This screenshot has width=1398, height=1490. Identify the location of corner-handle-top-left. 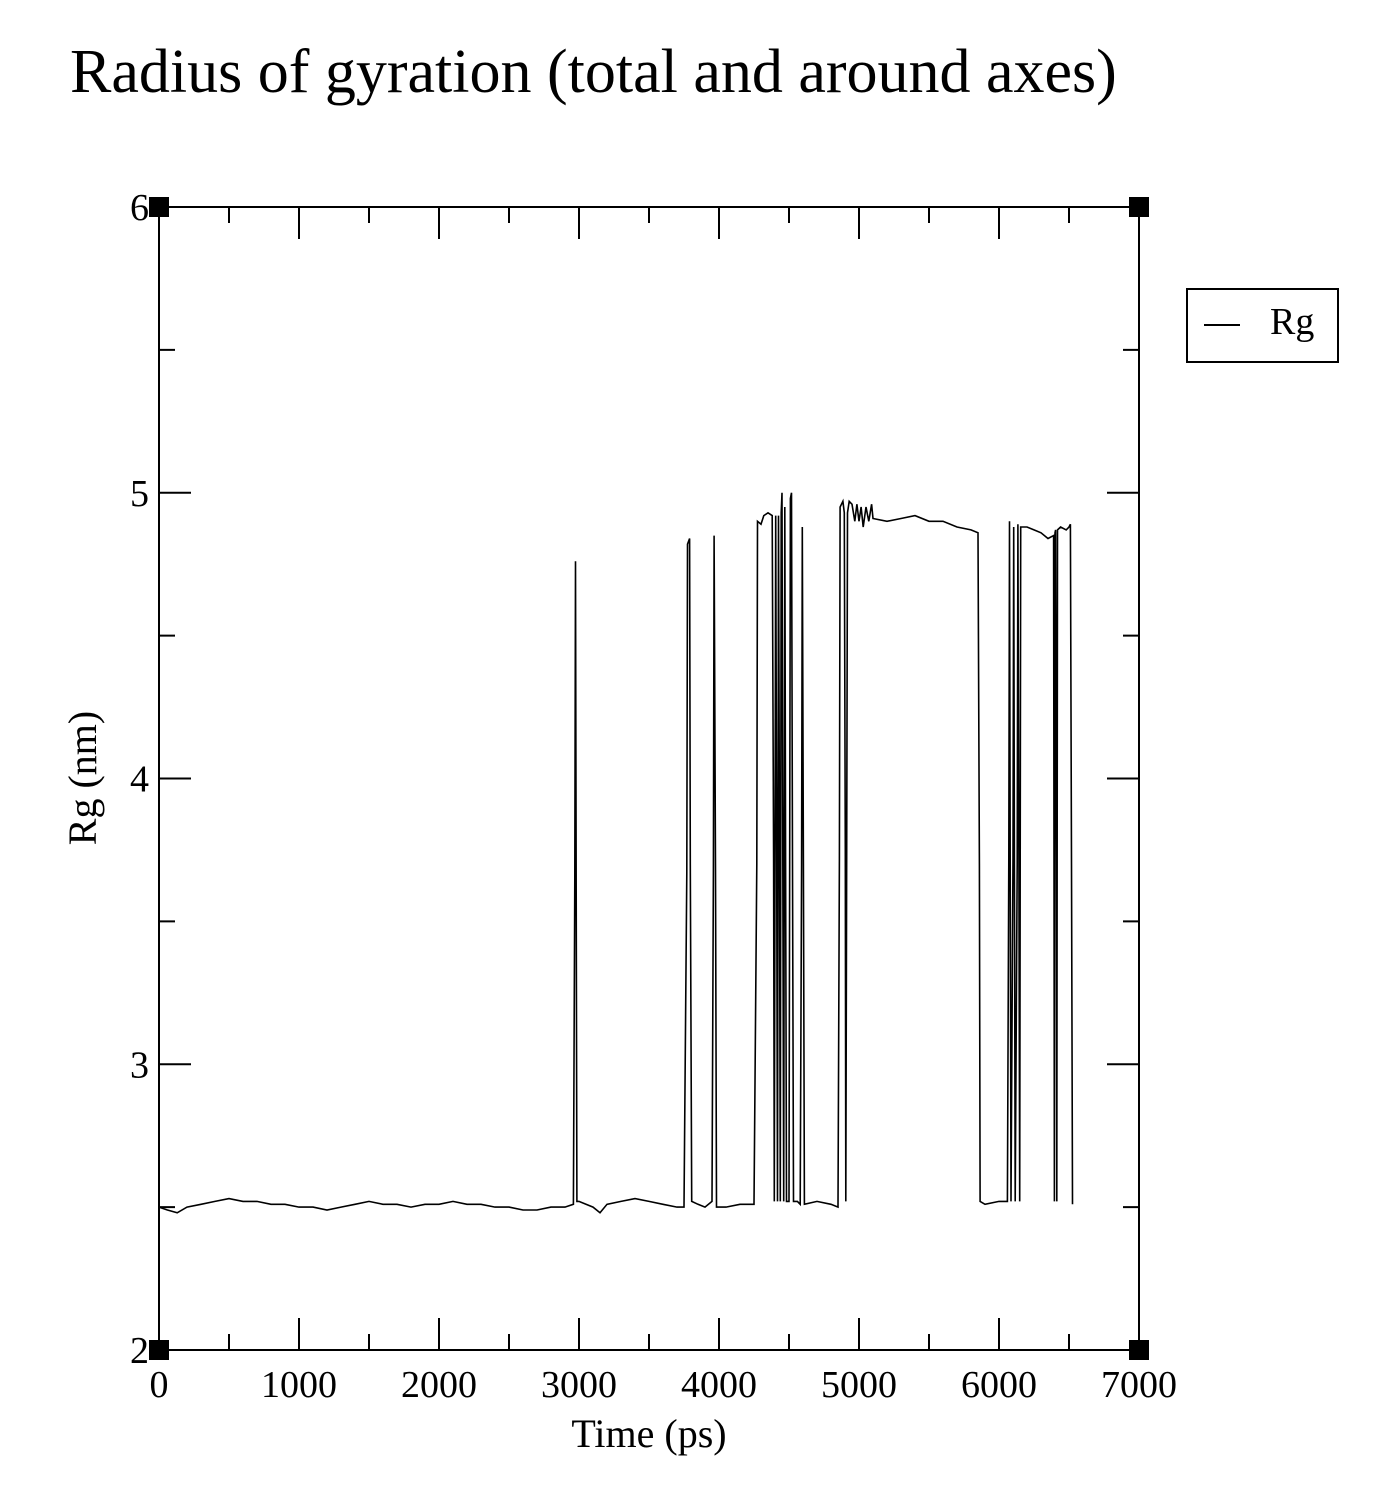
(159, 207).